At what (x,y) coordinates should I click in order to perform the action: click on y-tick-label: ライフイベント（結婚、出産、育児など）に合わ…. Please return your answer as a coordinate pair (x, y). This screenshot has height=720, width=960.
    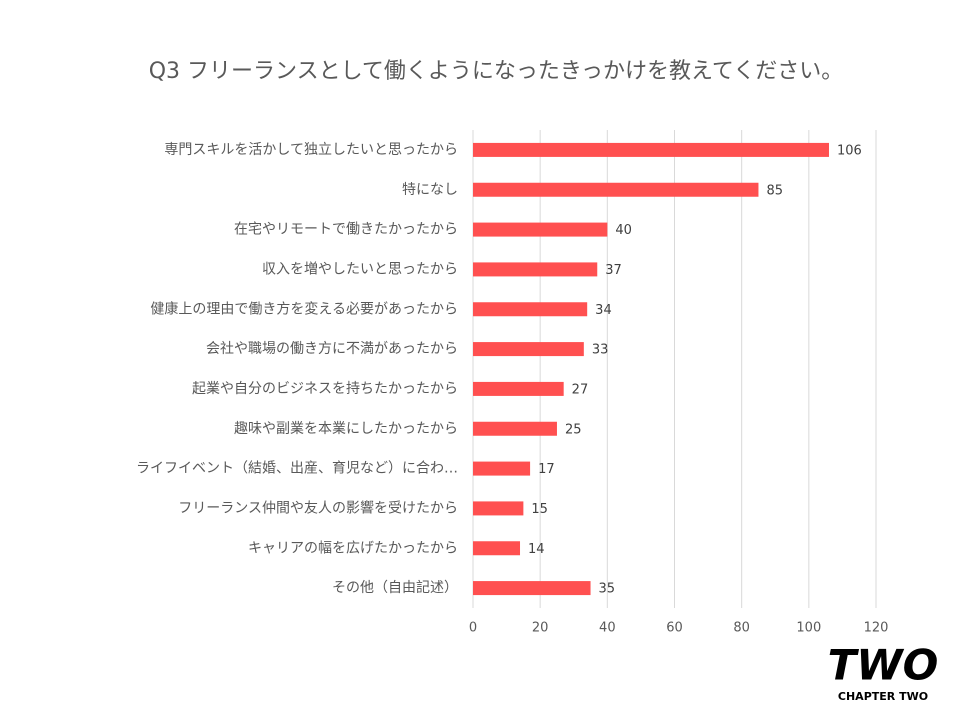
    Looking at the image, I should click on (297, 469).